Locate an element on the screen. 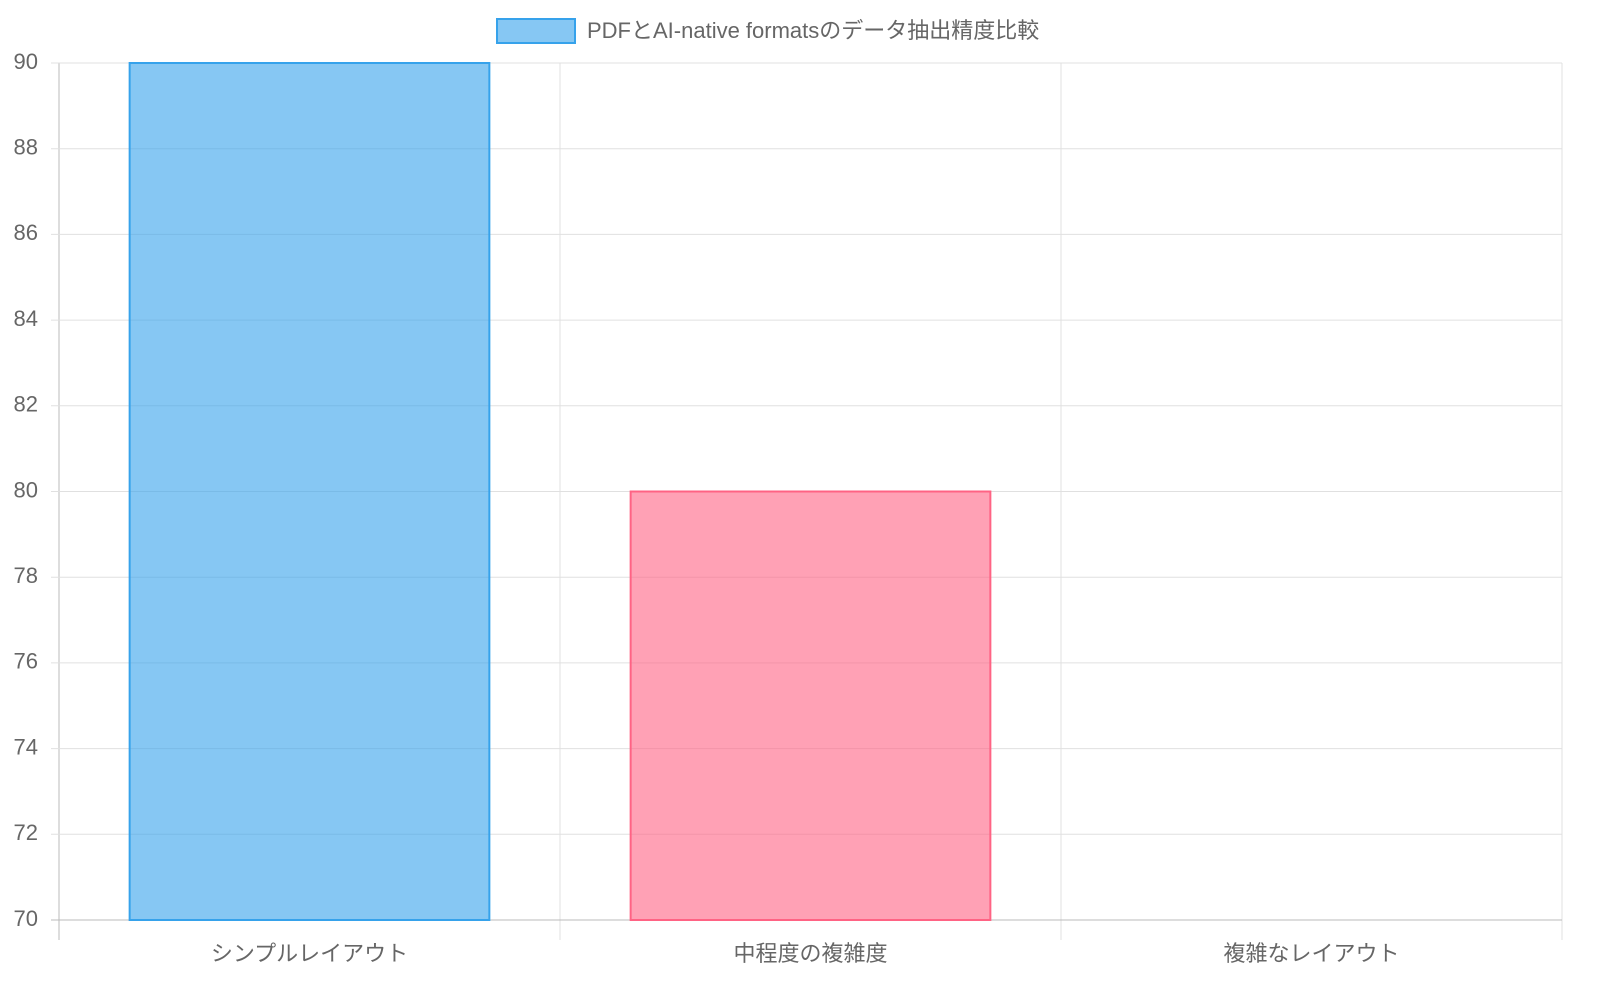 The width and height of the screenshot is (1600, 1000). x-tick-label: シンプルレイアウト is located at coordinates (309, 953).